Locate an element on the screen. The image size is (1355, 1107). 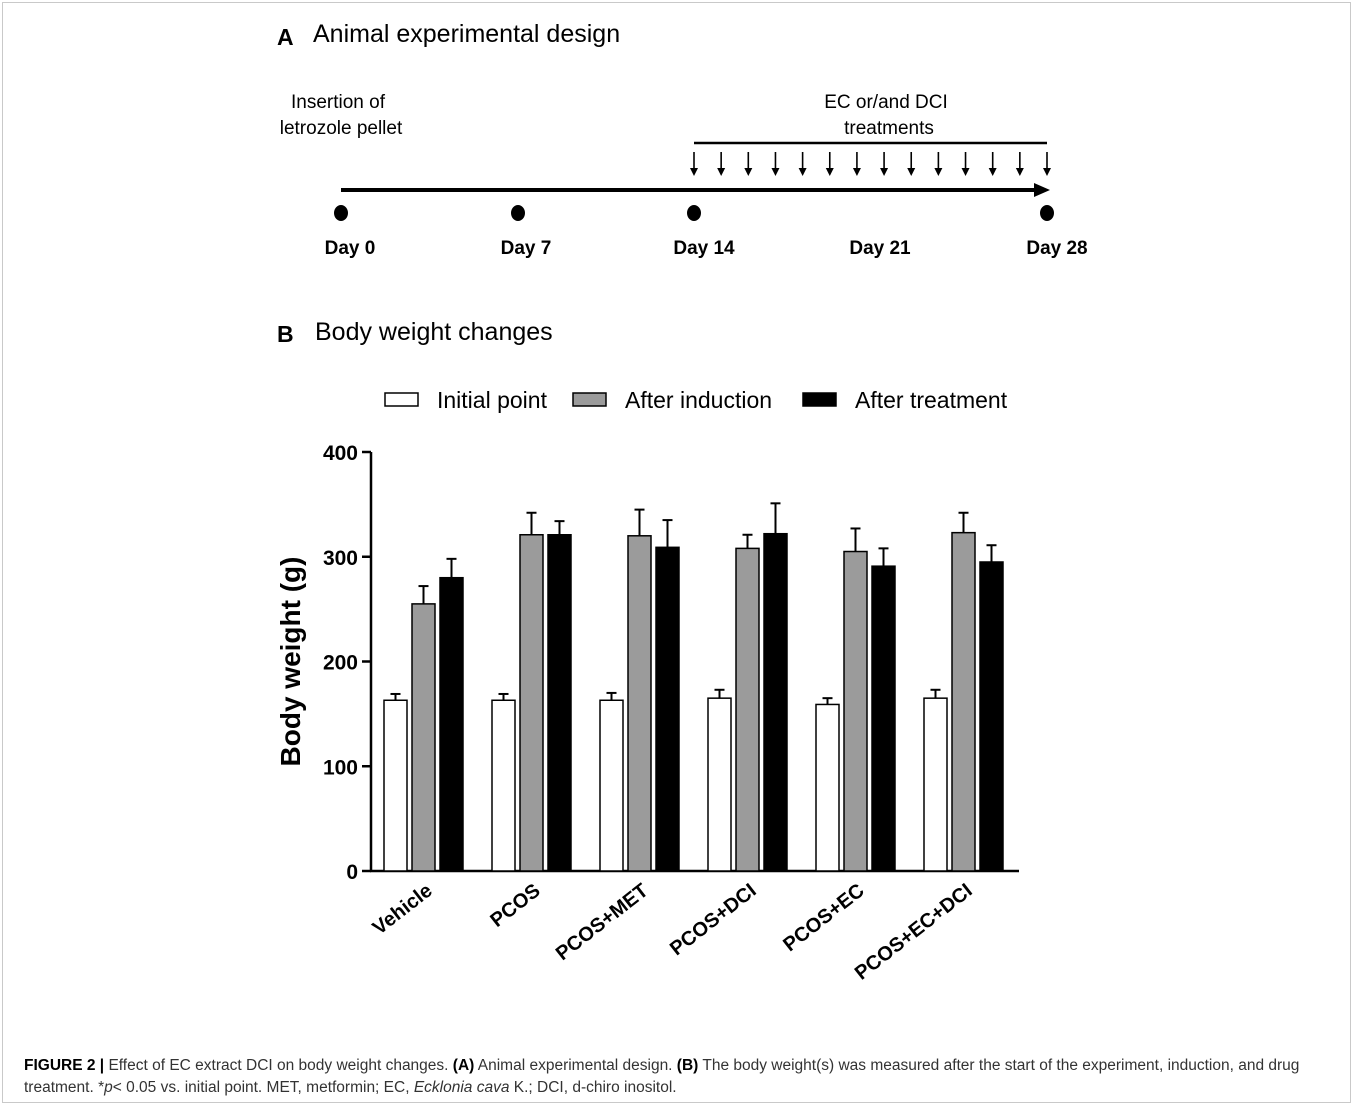
treatment-label-line2: treatments is located at coordinates (889, 128).